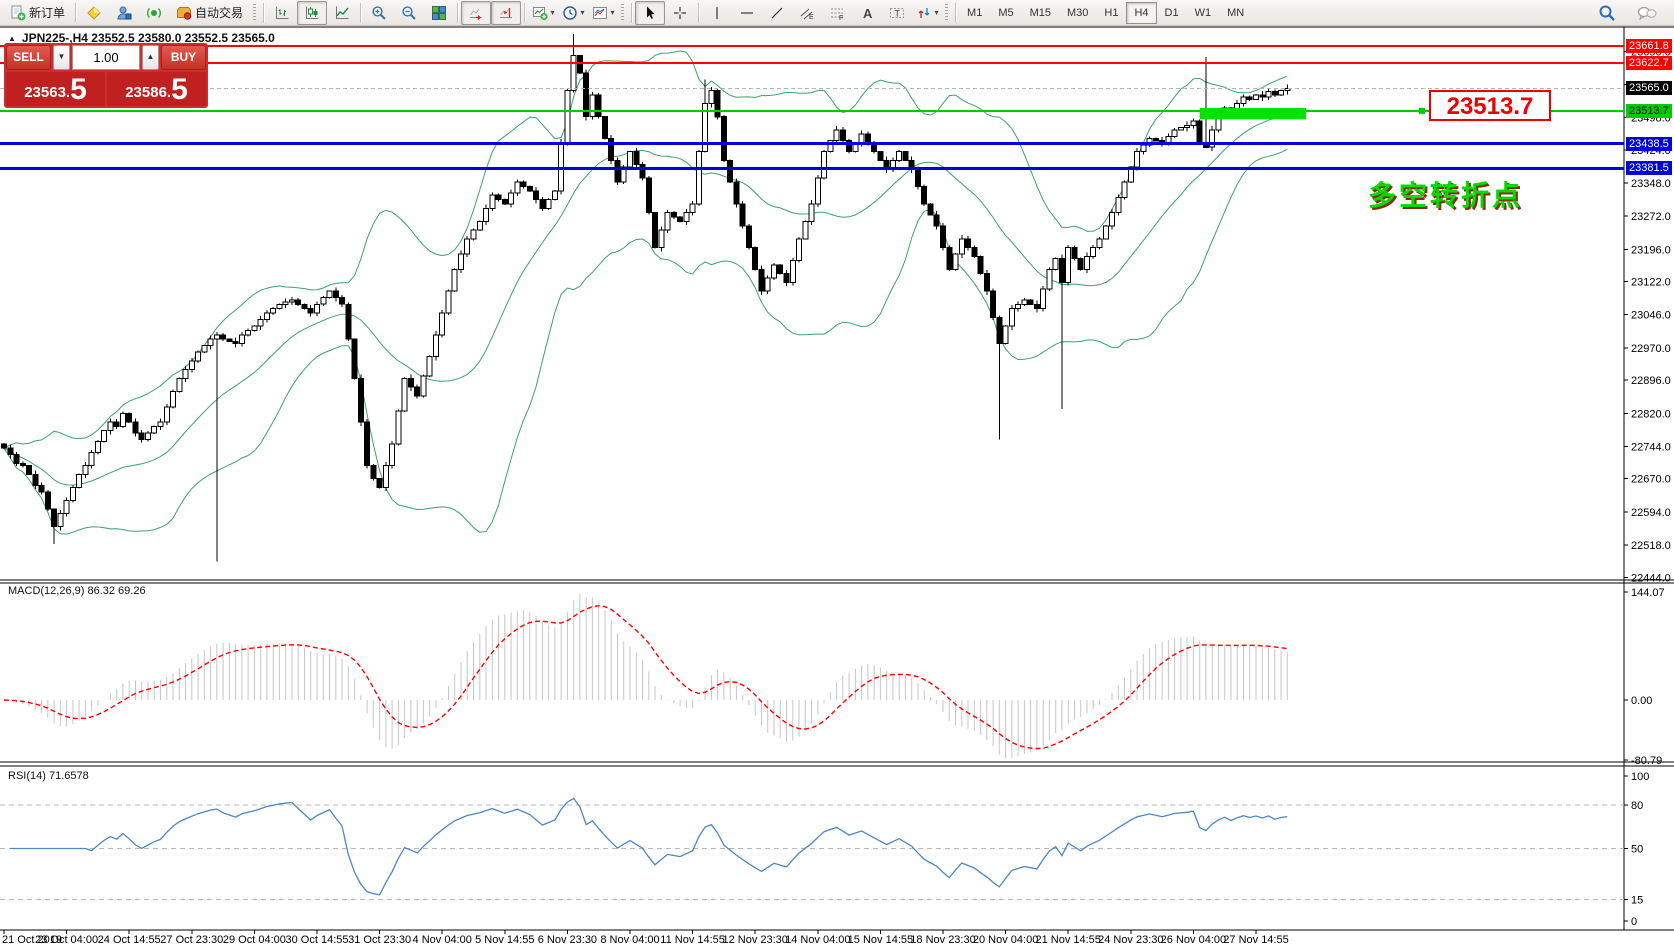 The image size is (1674, 948). Describe the element at coordinates (1111, 12) in the screenshot. I see `timeframe-h1-button: H1` at that location.